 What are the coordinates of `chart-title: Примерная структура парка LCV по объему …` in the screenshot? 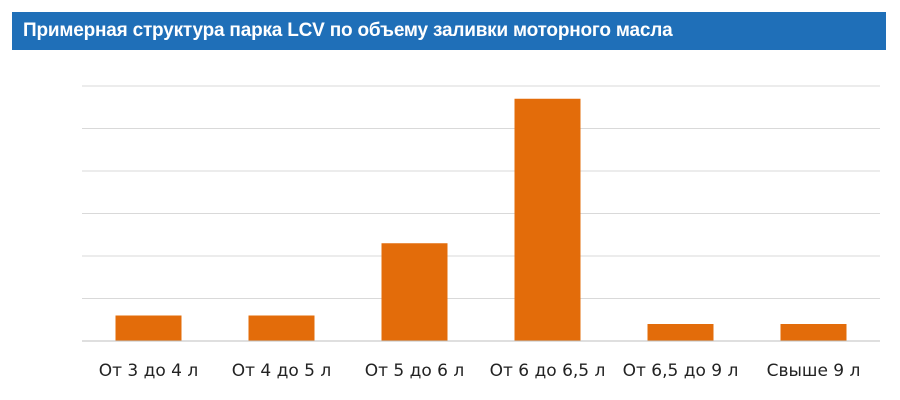 It's located at (348, 30).